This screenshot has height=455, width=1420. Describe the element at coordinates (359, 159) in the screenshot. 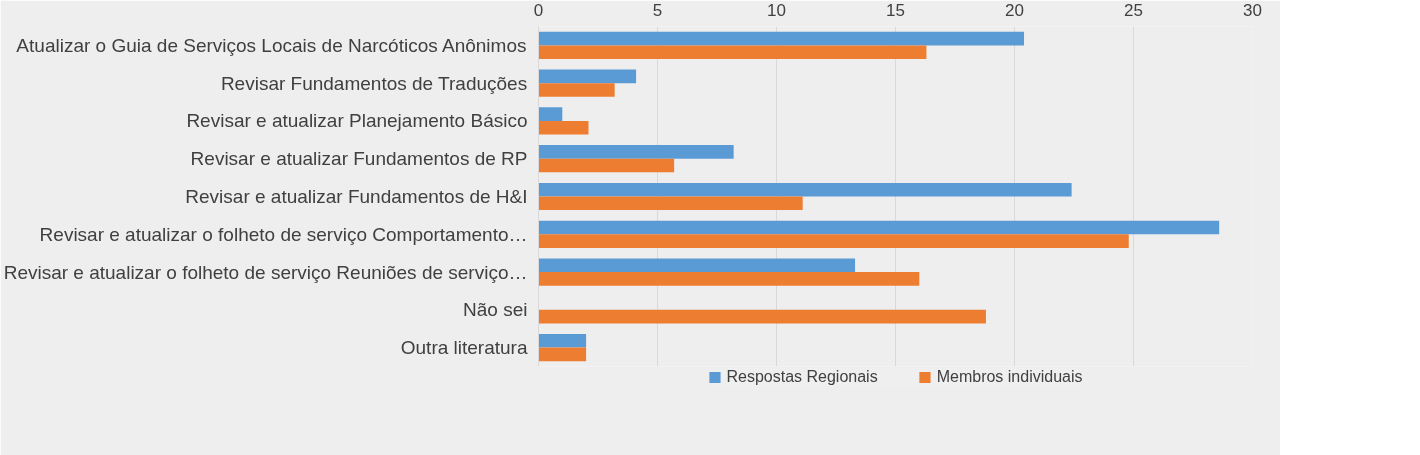

I see `y-tick-label: Revisar e atualizar Fundamentos de RP` at that location.